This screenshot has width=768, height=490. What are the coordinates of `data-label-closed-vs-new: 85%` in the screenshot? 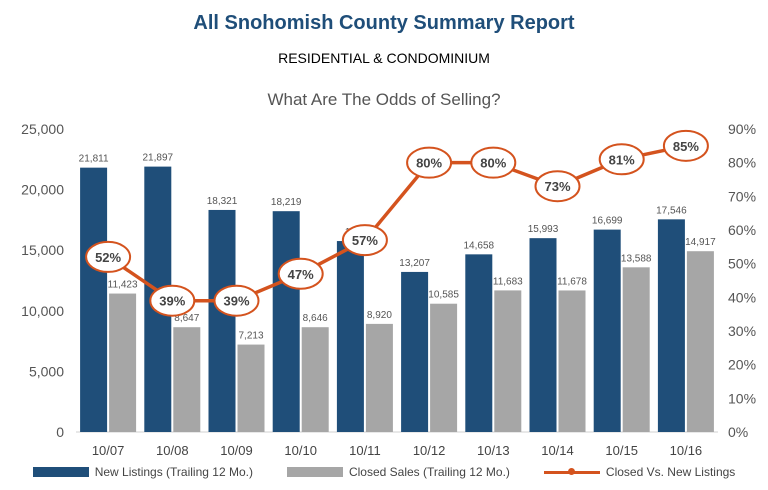 It's located at (686, 146).